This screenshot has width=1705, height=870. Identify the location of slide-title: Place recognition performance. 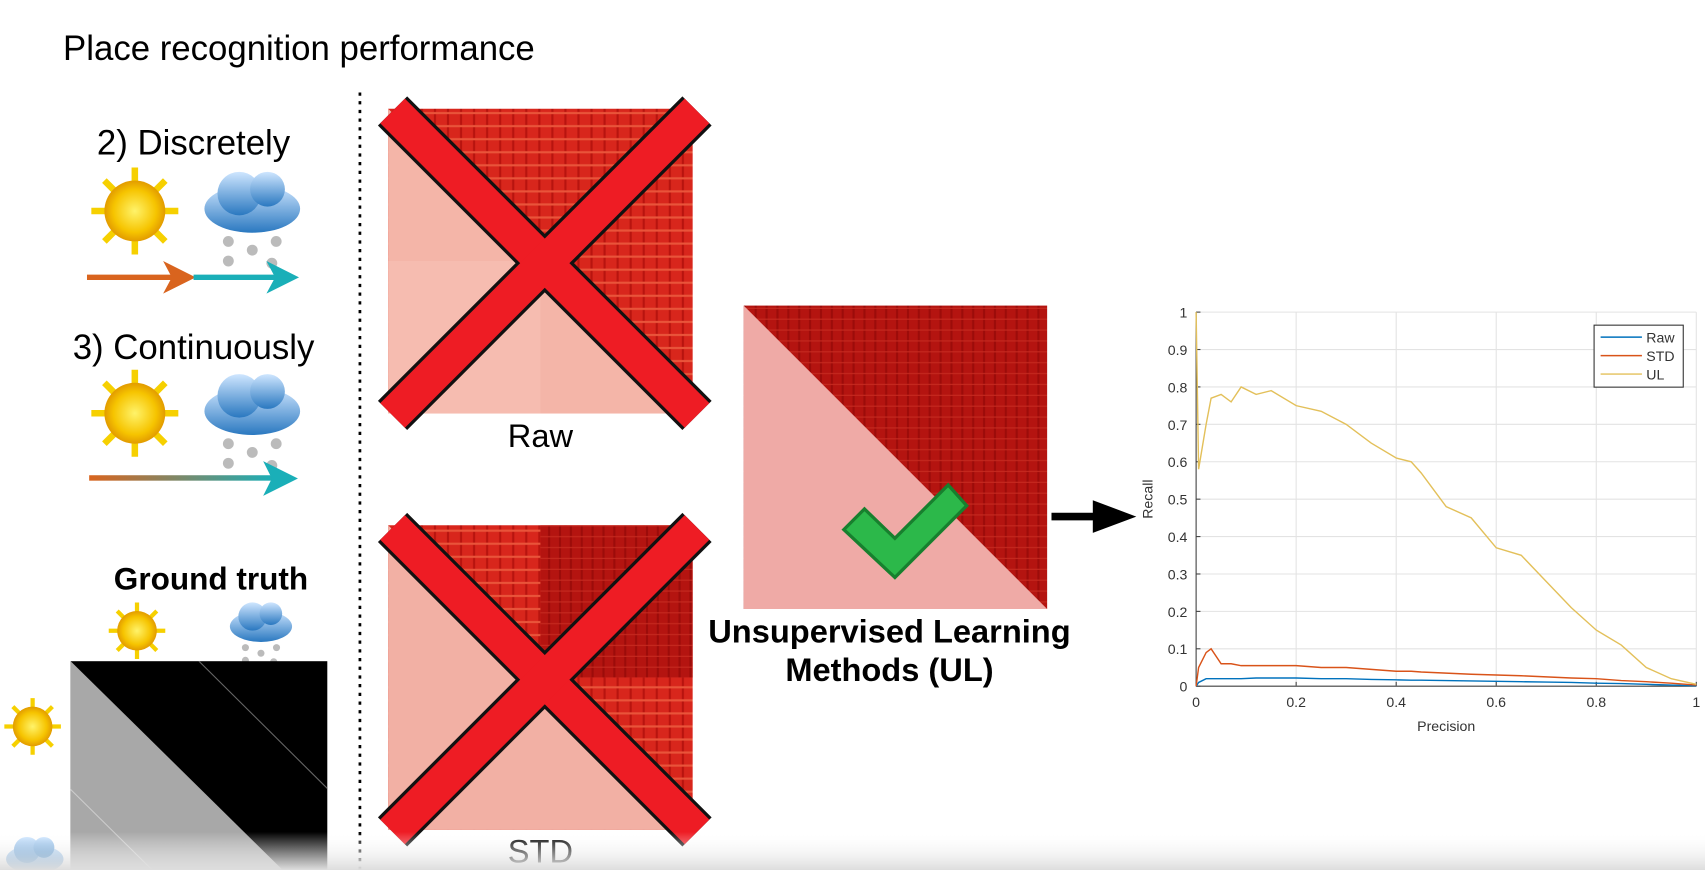
(299, 49).